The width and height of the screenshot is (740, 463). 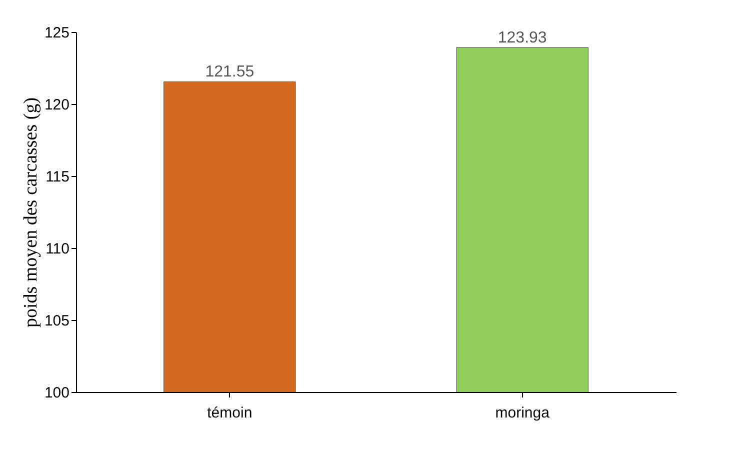 What do you see at coordinates (57, 33) in the screenshot?
I see `y-tick-label: 125` at bounding box center [57, 33].